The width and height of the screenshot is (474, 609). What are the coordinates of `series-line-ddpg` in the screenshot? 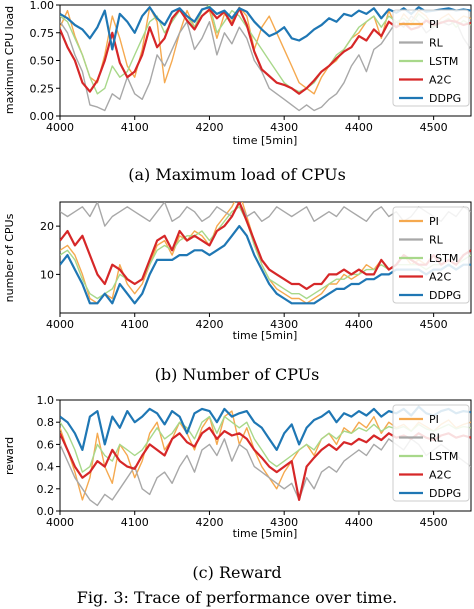 It's located at (265, 28).